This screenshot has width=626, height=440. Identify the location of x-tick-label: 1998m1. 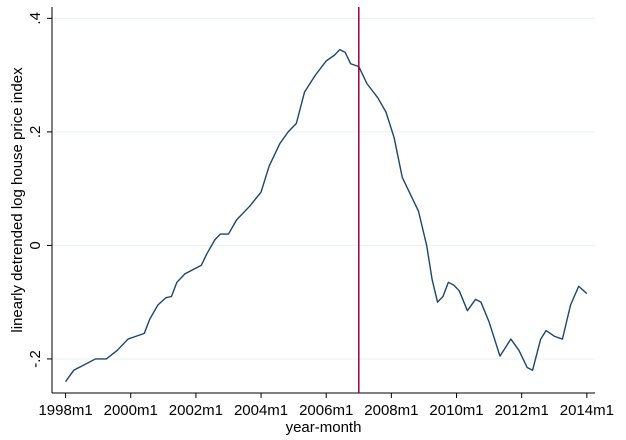
(65, 410).